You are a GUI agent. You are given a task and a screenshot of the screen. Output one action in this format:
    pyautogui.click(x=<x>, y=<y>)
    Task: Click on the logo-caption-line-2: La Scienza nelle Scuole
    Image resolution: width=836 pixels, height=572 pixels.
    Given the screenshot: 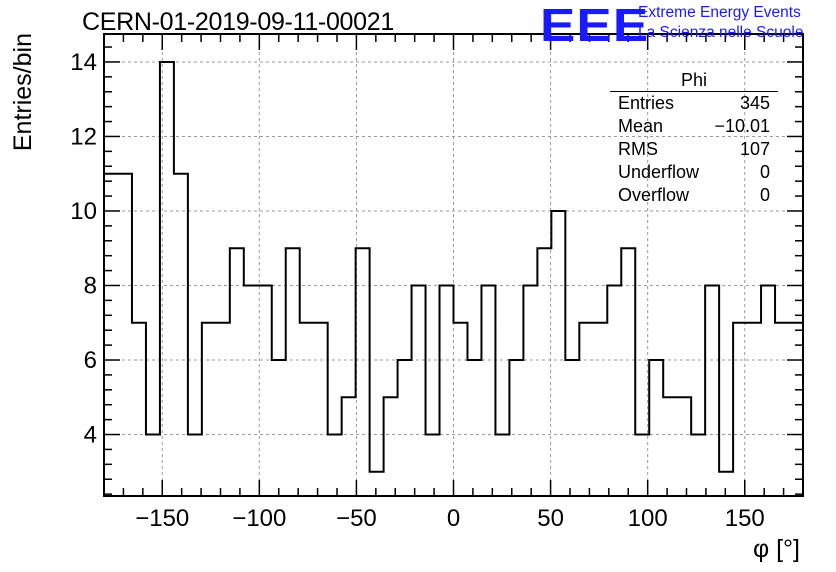 What is the action you would take?
    pyautogui.click(x=721, y=32)
    